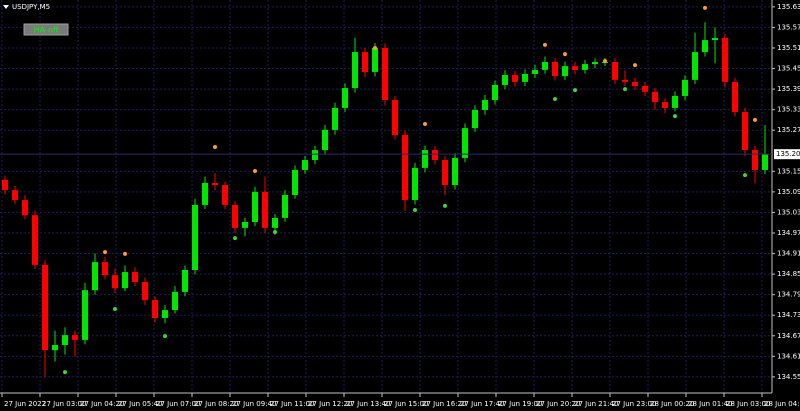 Image resolution: width=800 pixels, height=411 pixels. Describe the element at coordinates (788, 192) in the screenshot. I see `y-tick-label: 135.095` at that location.